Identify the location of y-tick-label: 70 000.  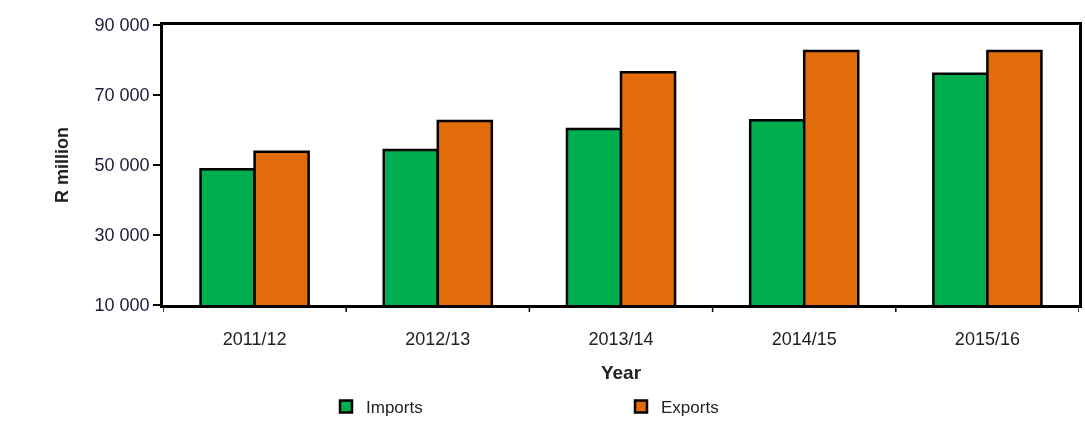
(122, 95).